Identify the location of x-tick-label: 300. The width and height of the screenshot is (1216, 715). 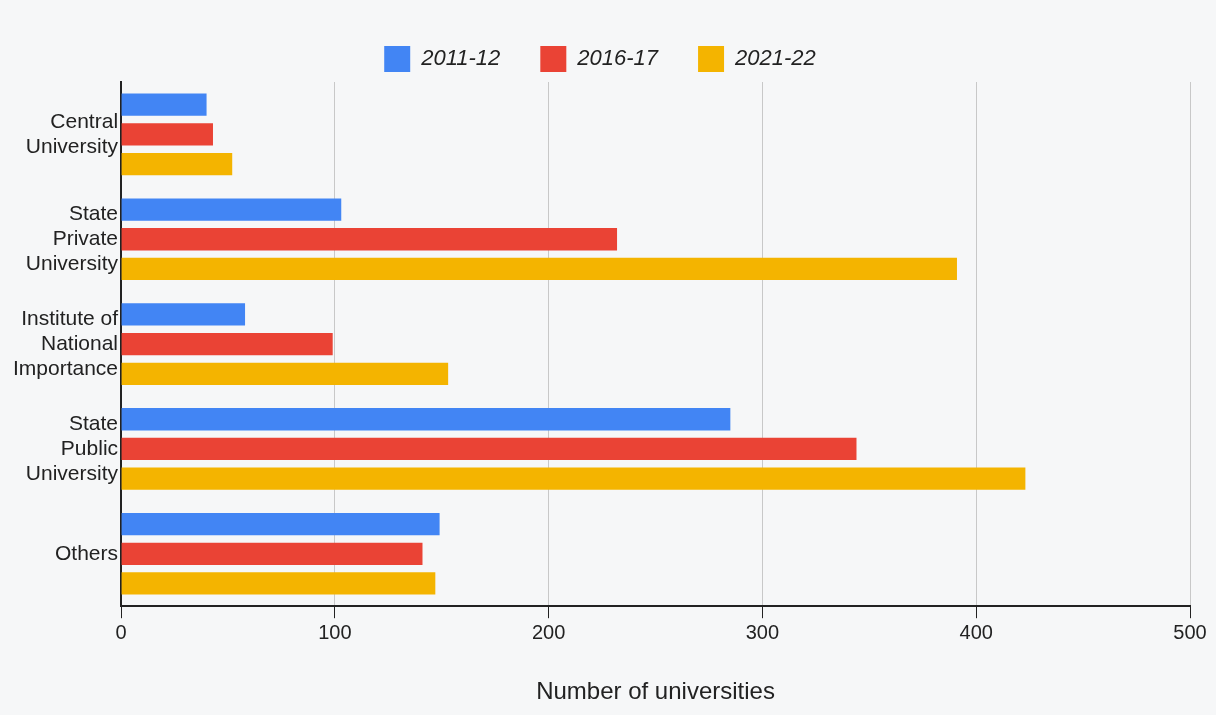
(762, 631).